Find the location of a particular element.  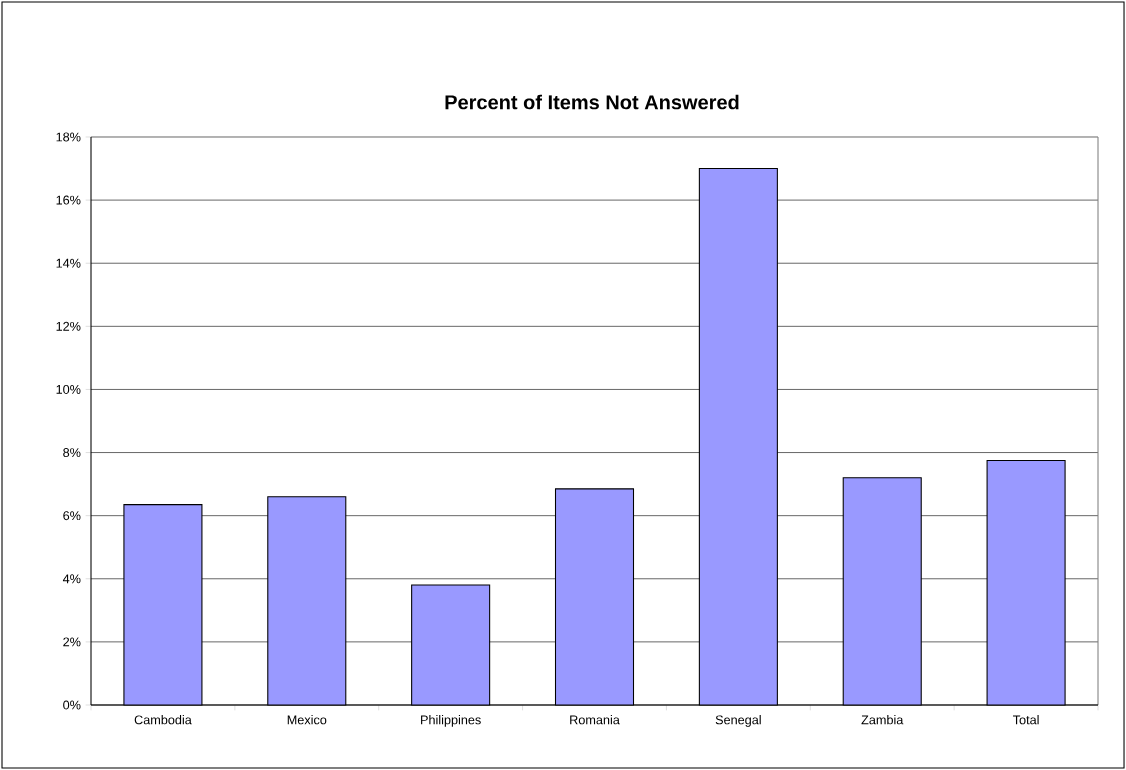

y-tick-label: 2% is located at coordinates (72, 642).